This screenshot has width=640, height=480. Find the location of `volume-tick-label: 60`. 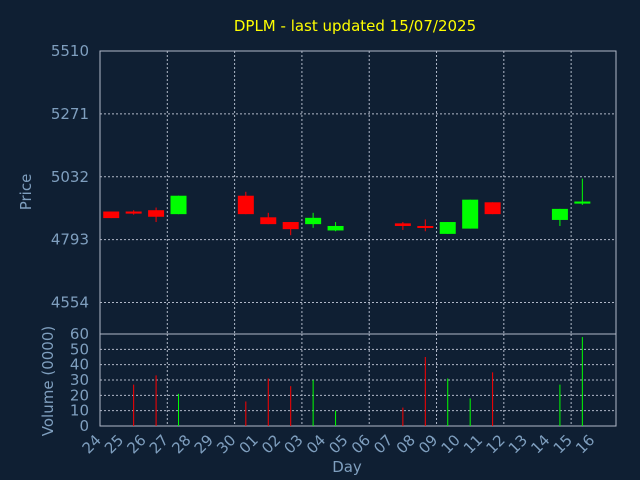

volume-tick-label: 60 is located at coordinates (79, 334).